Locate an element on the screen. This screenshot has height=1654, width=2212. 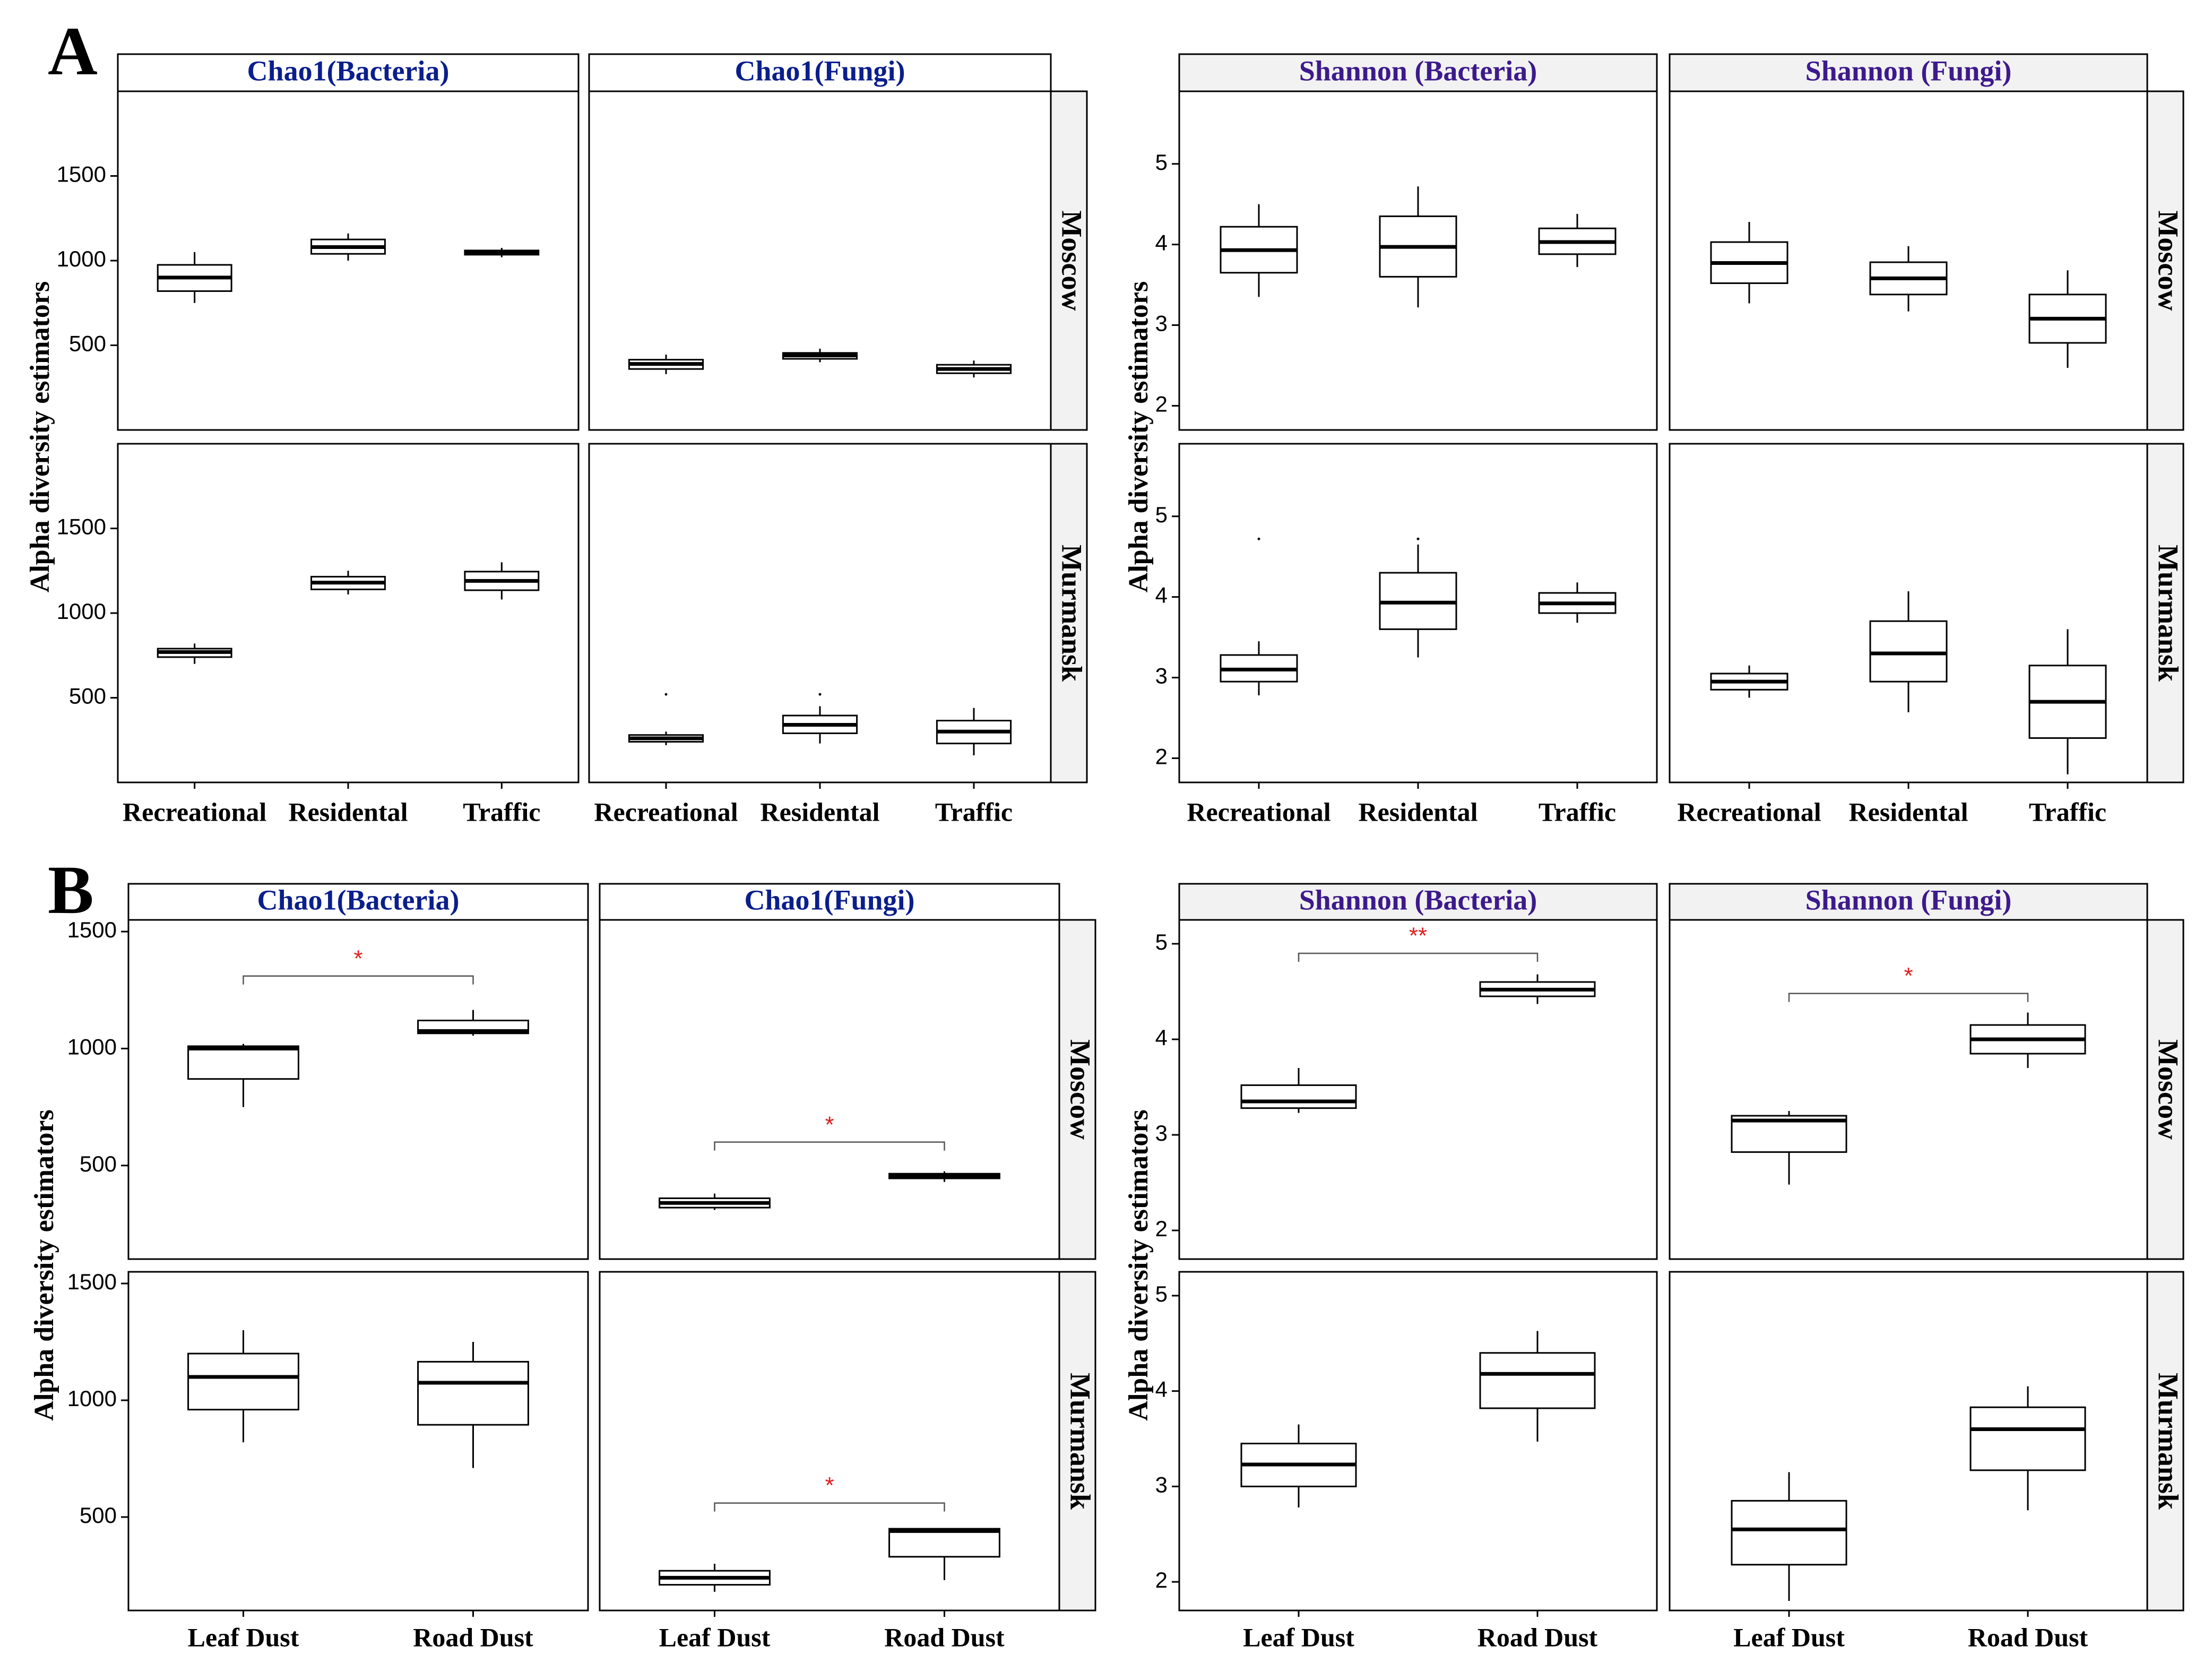
significance-label: ** is located at coordinates (1418, 936).